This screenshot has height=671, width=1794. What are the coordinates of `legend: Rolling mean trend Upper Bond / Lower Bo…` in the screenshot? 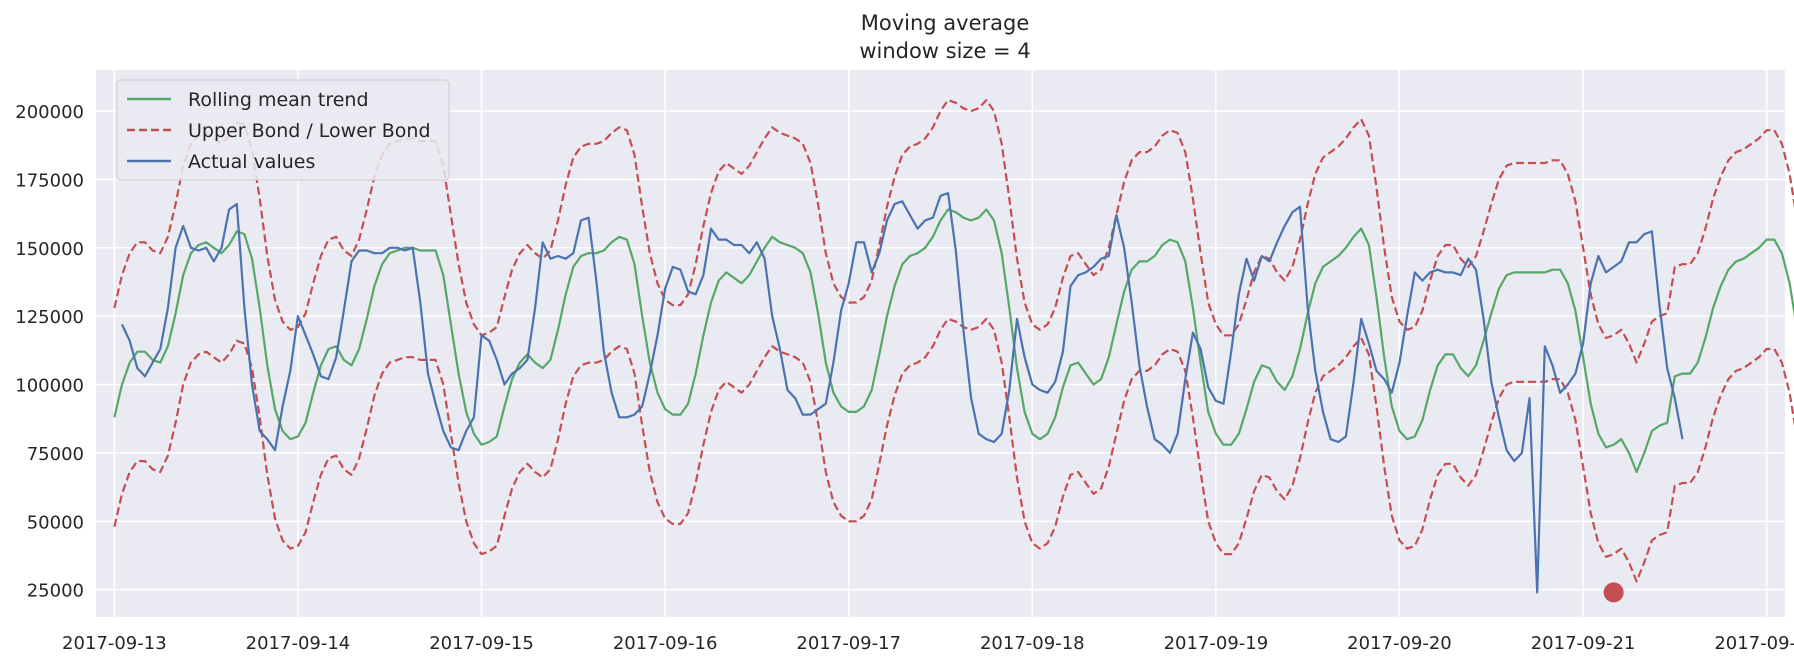 It's located at (283, 130).